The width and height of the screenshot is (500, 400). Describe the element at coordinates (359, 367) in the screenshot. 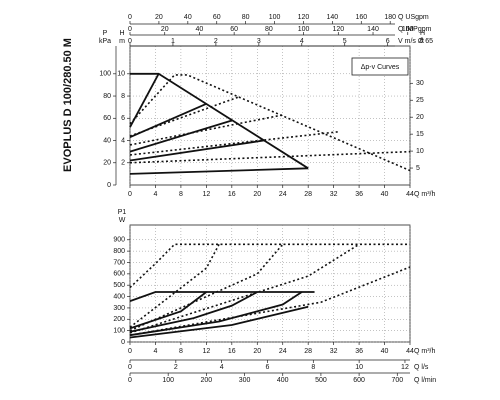

I see `bottom-axis-tick-label: 10` at that location.